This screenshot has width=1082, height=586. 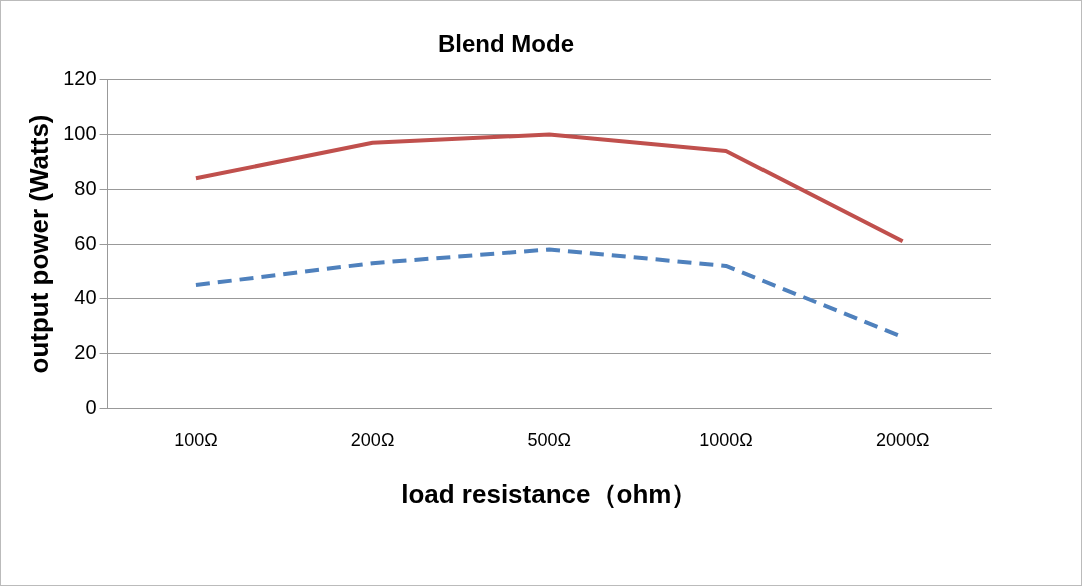 What do you see at coordinates (85, 242) in the screenshot?
I see `y-tick-label: 60` at bounding box center [85, 242].